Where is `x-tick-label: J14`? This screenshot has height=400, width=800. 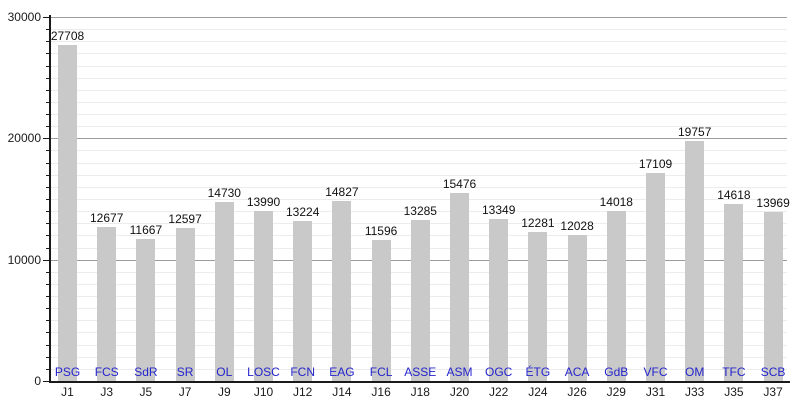 x-tick-label: J14 is located at coordinates (342, 392).